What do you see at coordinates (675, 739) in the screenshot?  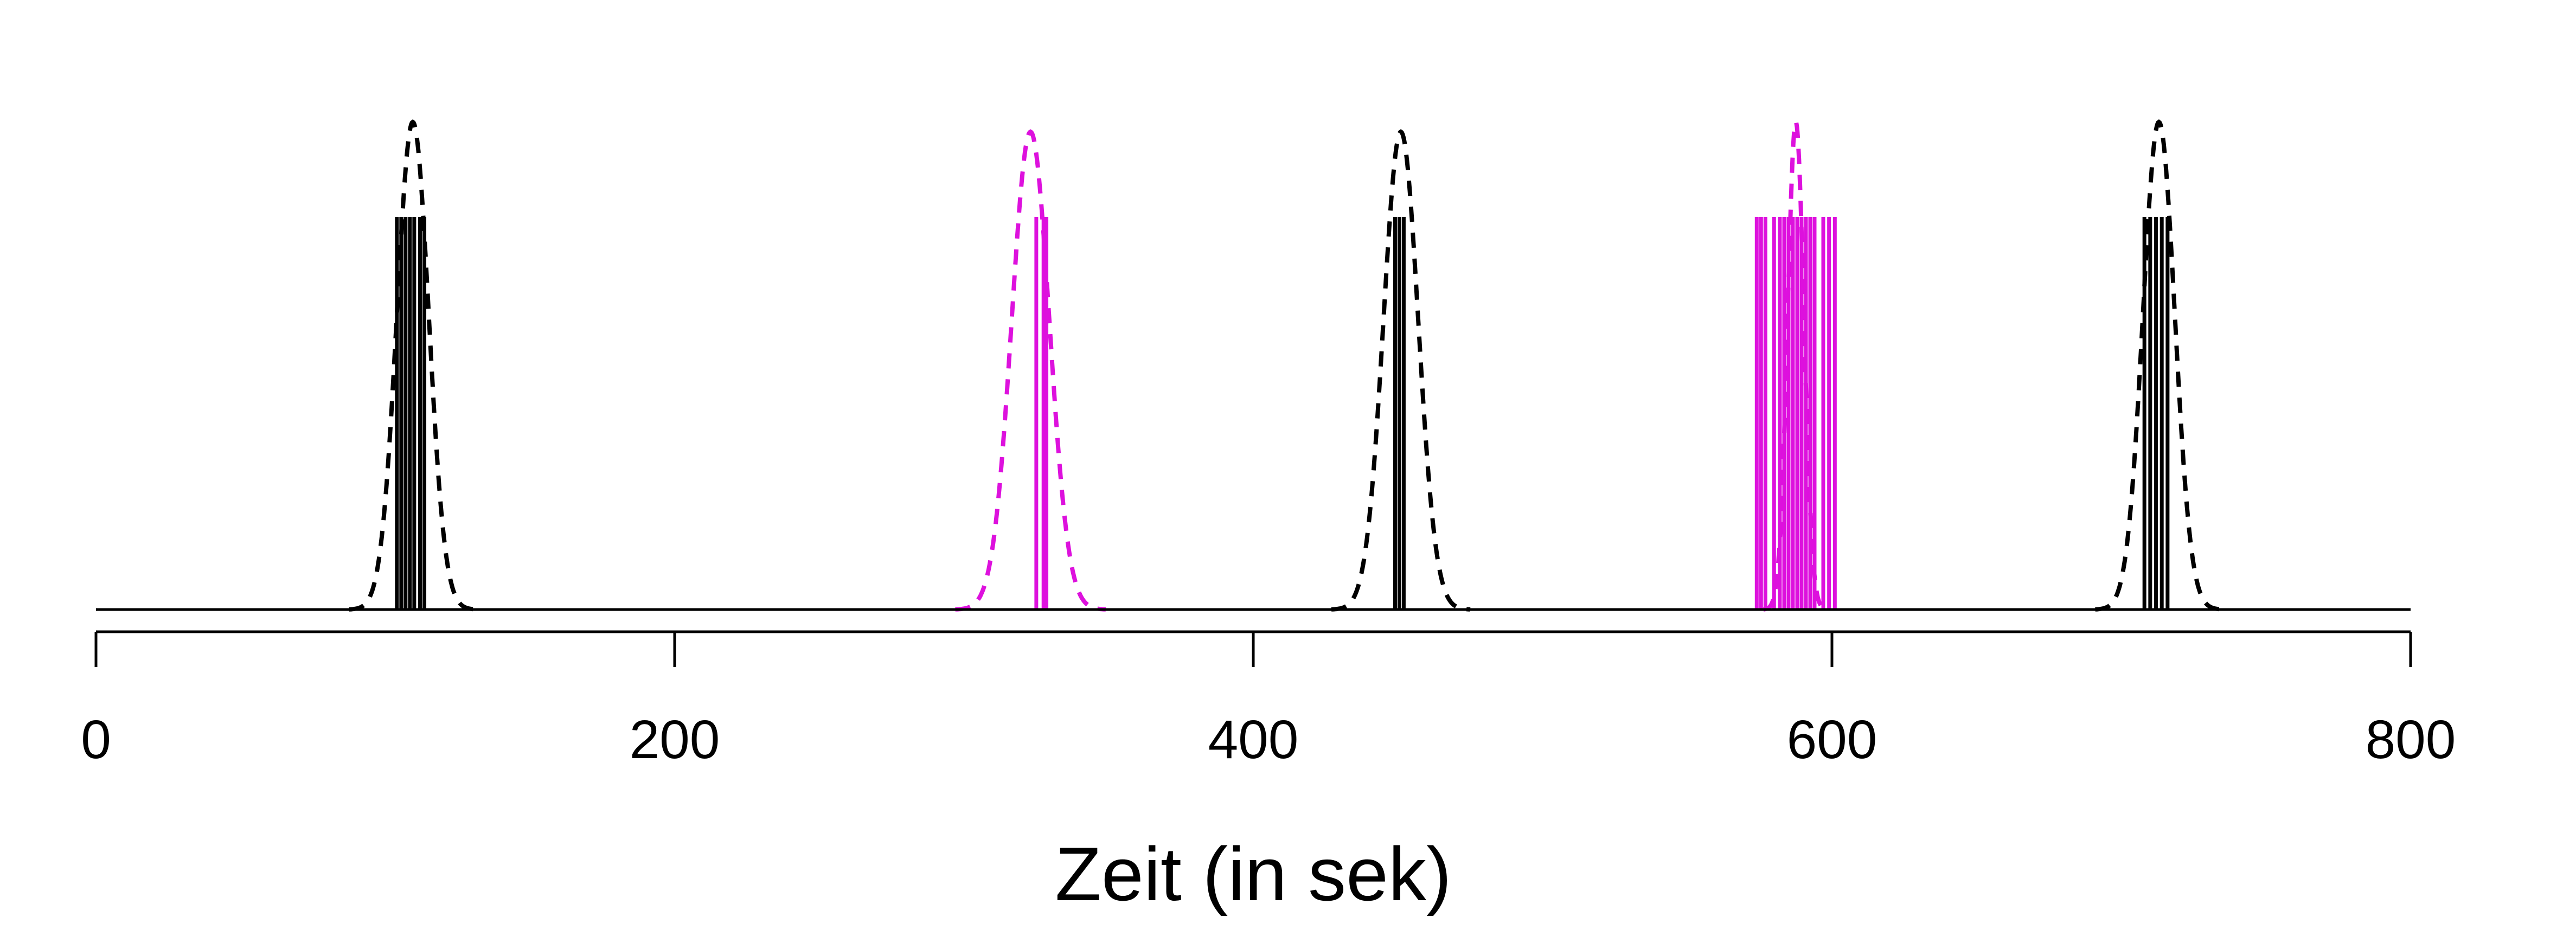 I see `x-tick-label-200: 200` at bounding box center [675, 739].